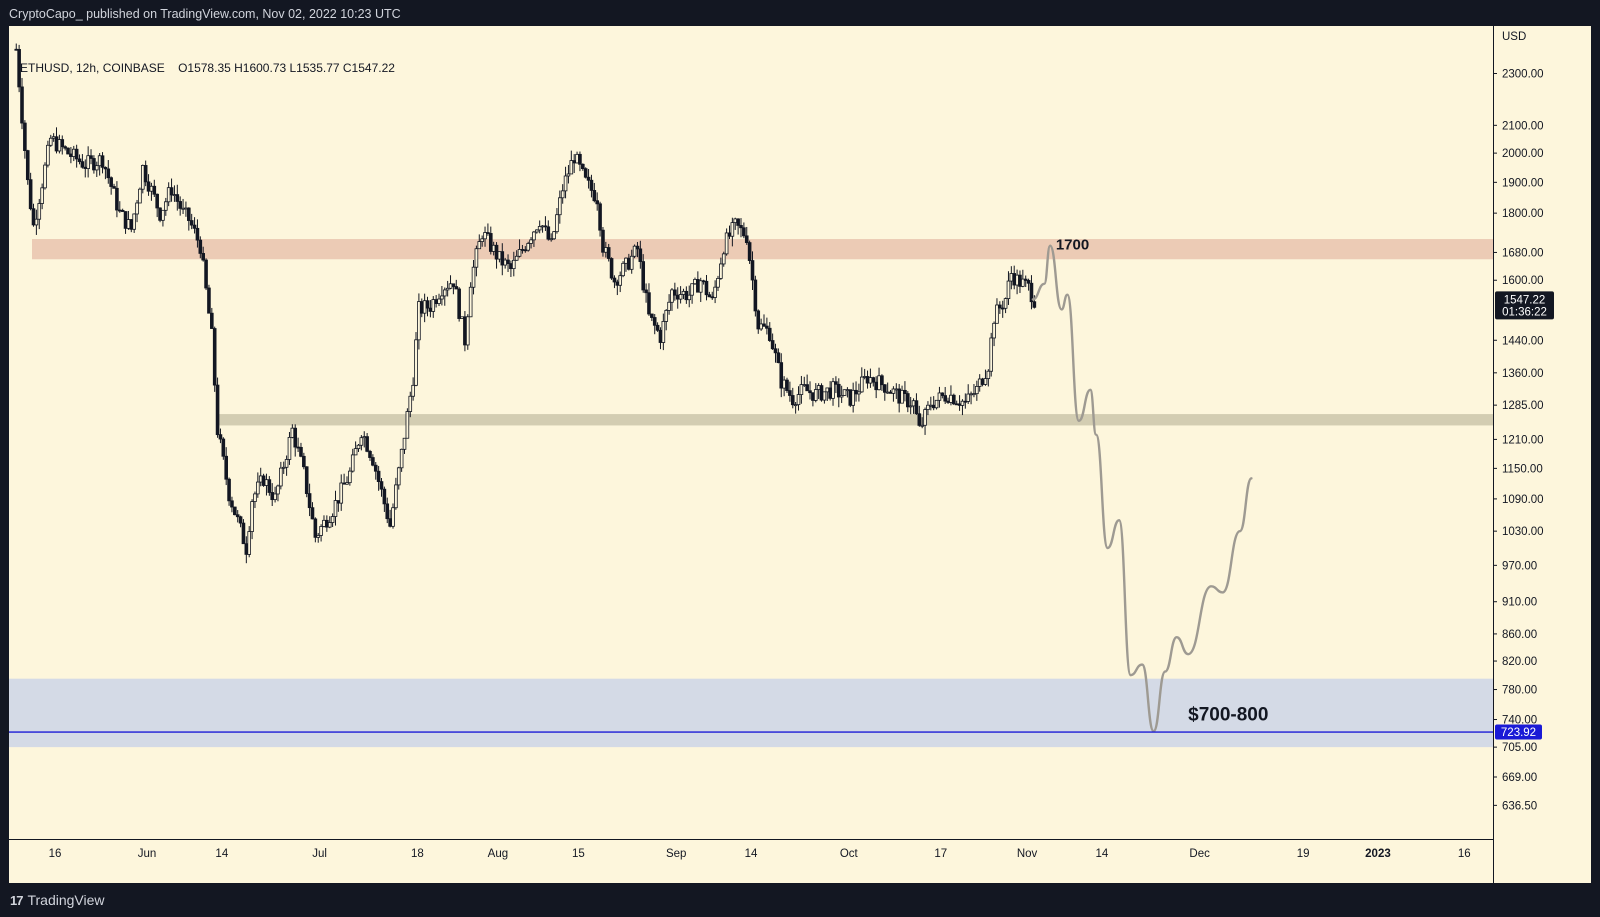 The image size is (1600, 917). What do you see at coordinates (1199, 854) in the screenshot?
I see `time-tick-label: Dec` at bounding box center [1199, 854].